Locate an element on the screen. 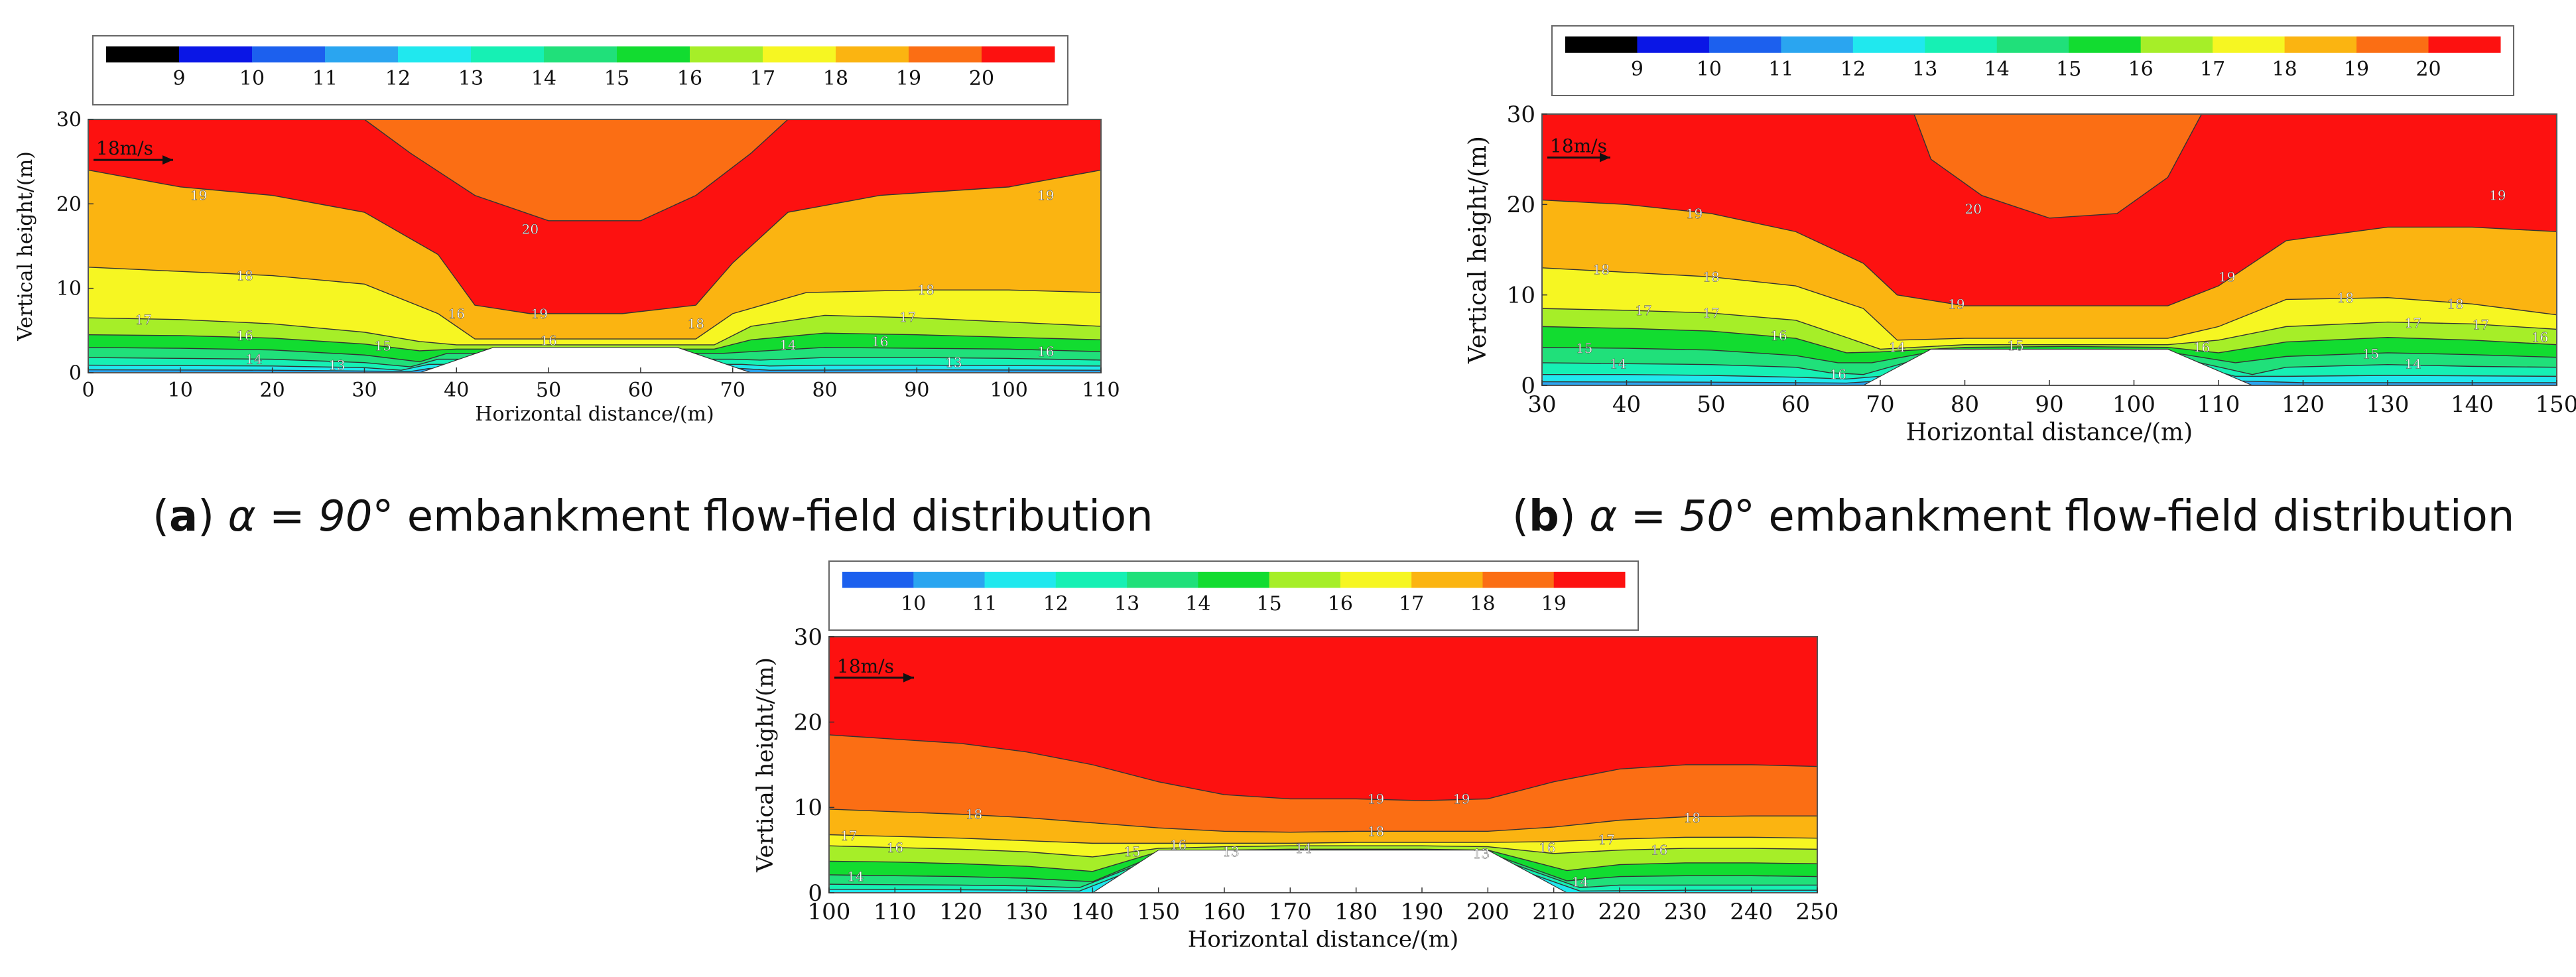  x-tick-label: 90 is located at coordinates (917, 390).